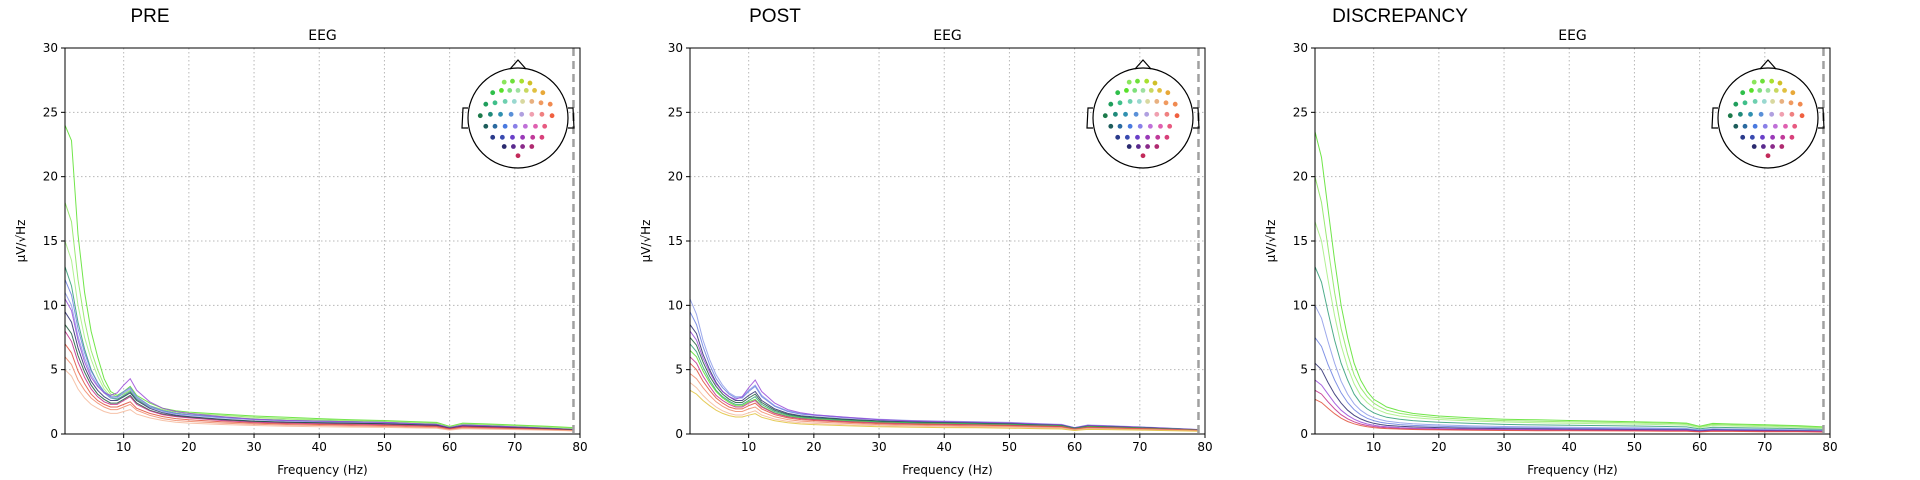 This screenshot has width=1920, height=480. Describe the element at coordinates (149, 16) in the screenshot. I see `panel-title: PRE` at that location.